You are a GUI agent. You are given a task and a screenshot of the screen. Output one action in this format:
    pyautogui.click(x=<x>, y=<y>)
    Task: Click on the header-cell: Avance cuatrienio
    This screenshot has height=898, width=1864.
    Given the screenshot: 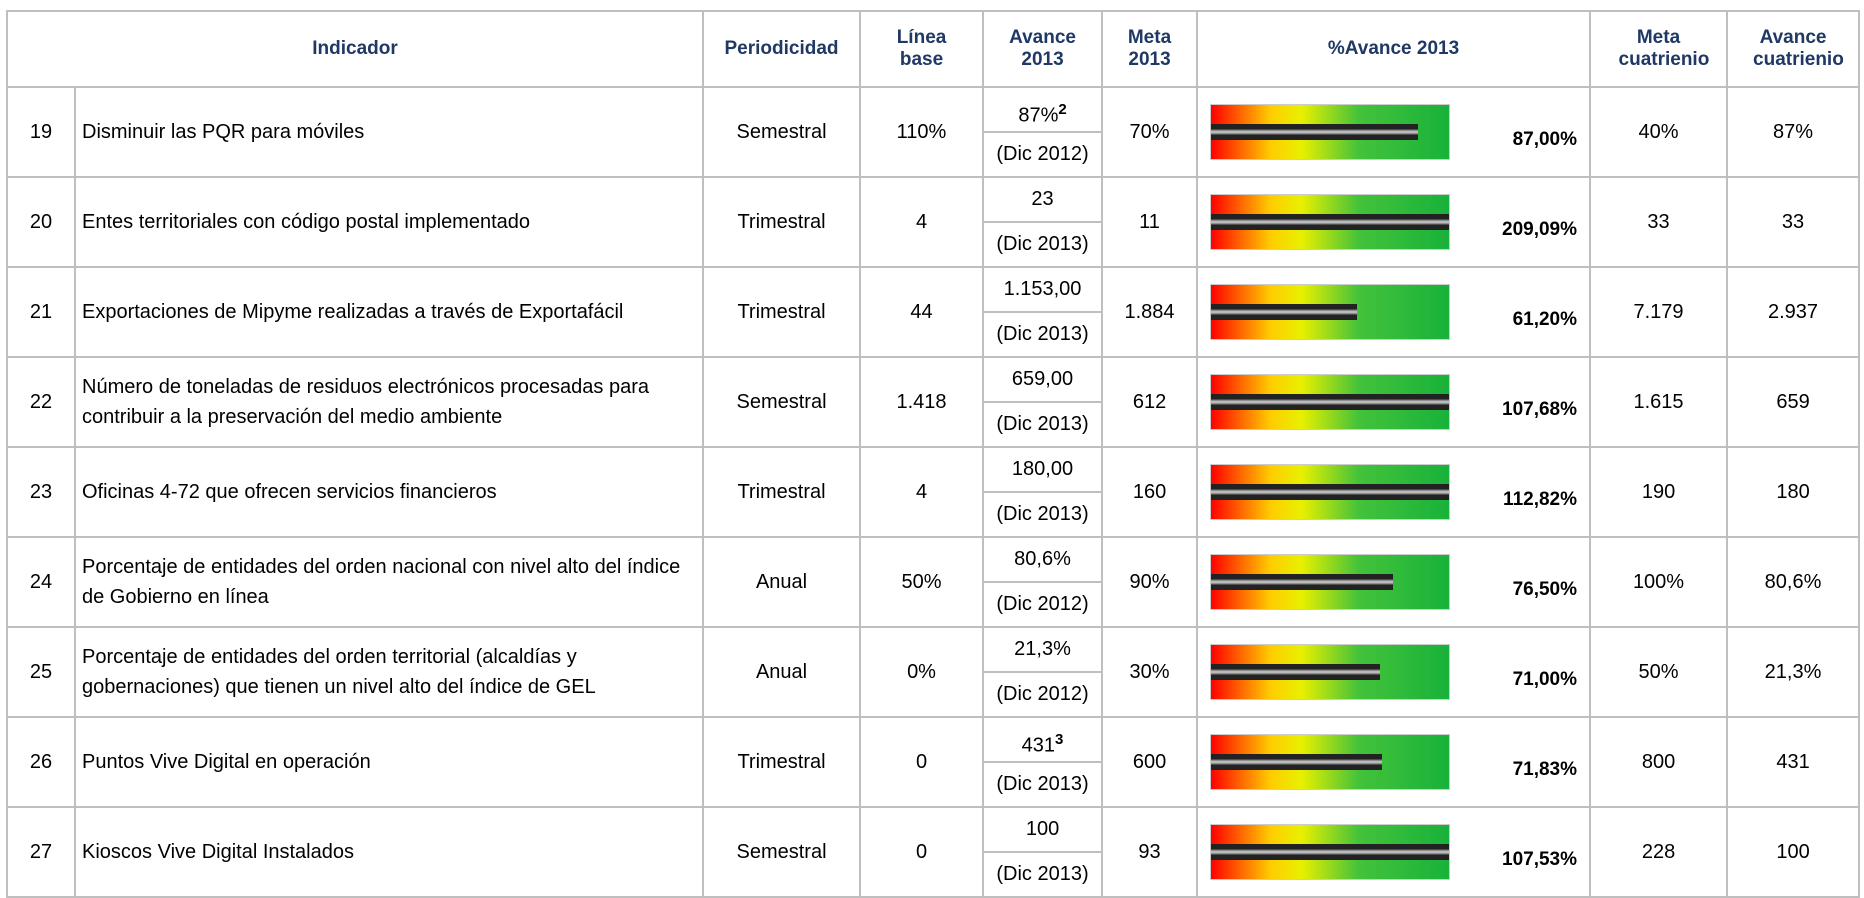 What is the action you would take?
    pyautogui.click(x=1793, y=49)
    